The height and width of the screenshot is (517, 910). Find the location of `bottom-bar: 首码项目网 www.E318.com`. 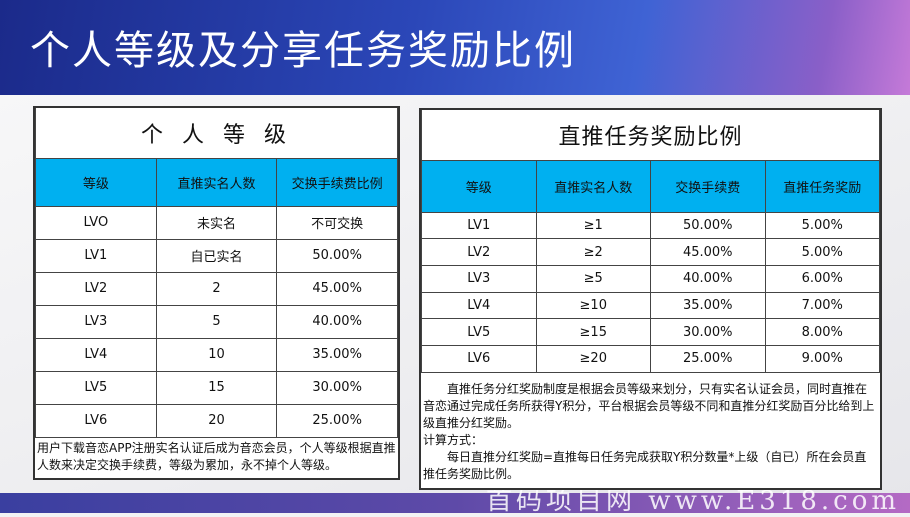

bottom-bar: 首码项目网 www.E318.com is located at coordinates (455, 501).